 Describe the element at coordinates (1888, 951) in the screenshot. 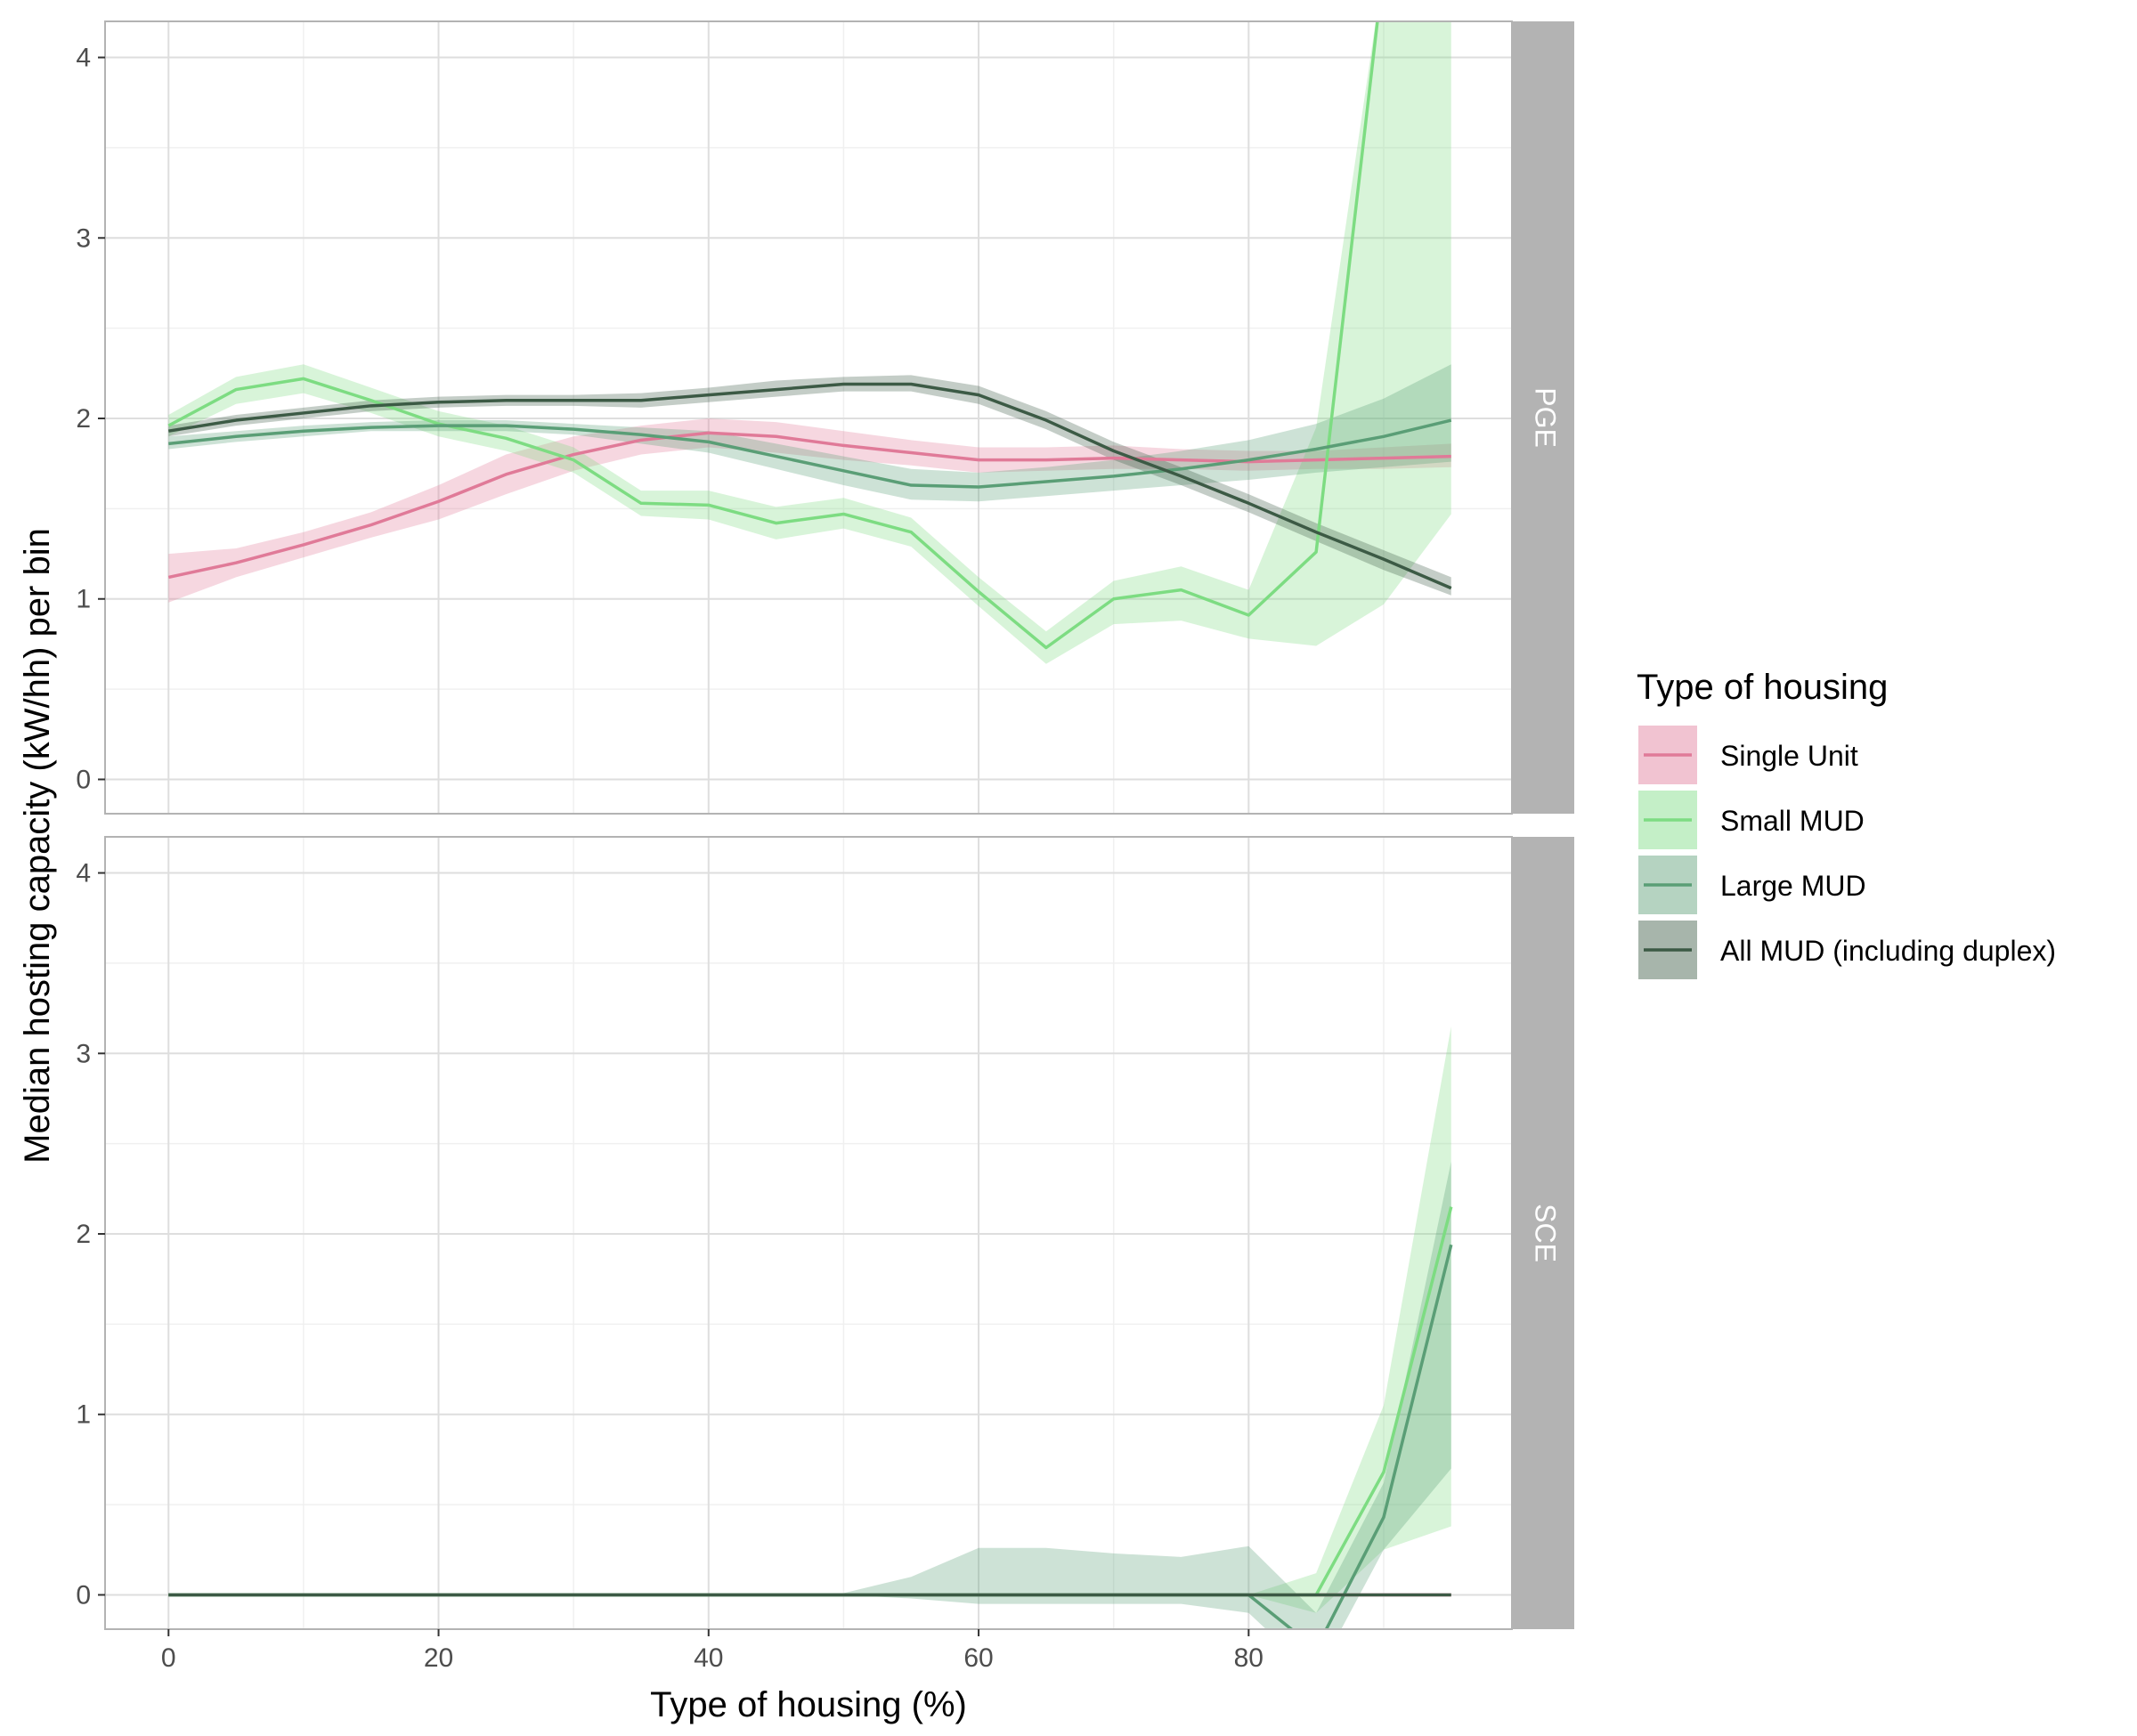

I see `legend-label: All MUD (including duplex)` at that location.